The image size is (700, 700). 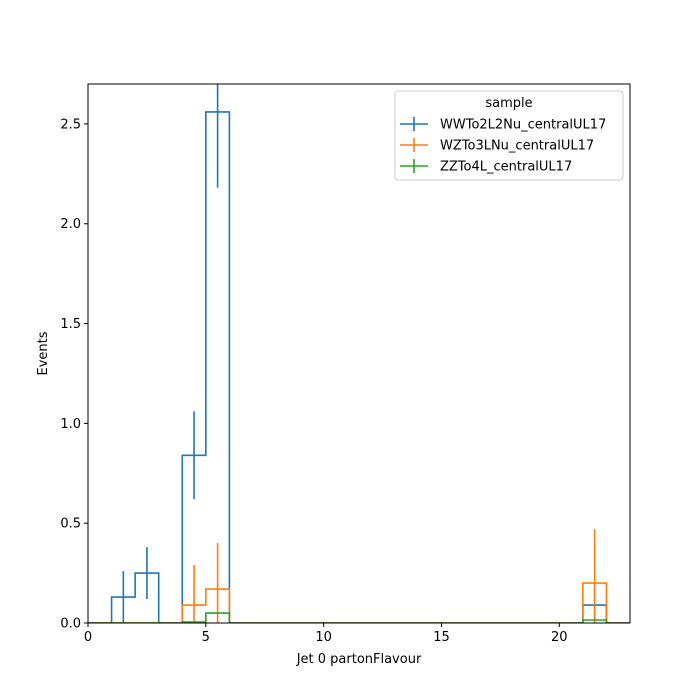 What do you see at coordinates (559, 637) in the screenshot?
I see `x-tick-label: 20` at bounding box center [559, 637].